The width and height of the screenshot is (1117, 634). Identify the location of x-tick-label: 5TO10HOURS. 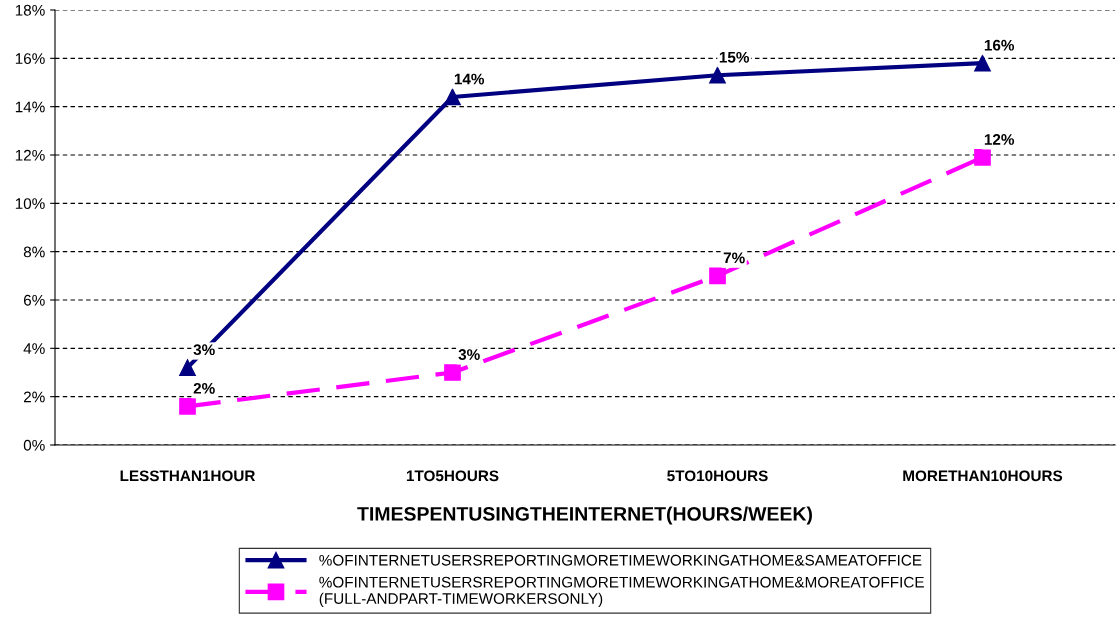
(717, 476).